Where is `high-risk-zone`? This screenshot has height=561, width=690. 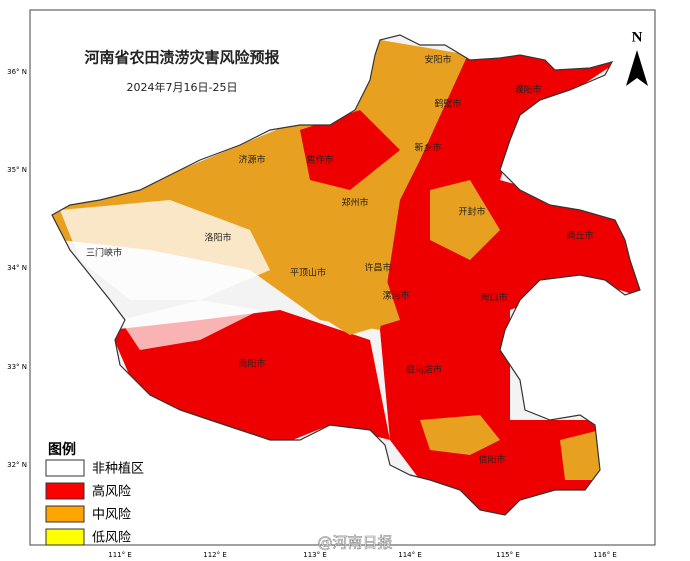 high-risk-zone is located at coordinates (350, 150).